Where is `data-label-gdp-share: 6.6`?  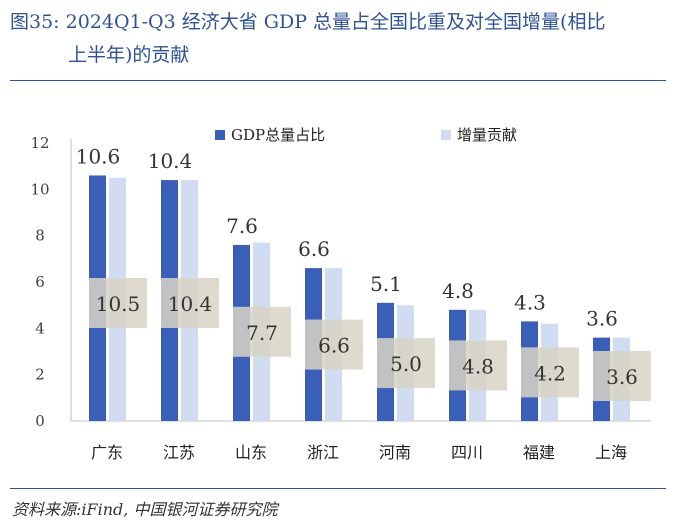
data-label-gdp-share: 6.6 is located at coordinates (314, 249).